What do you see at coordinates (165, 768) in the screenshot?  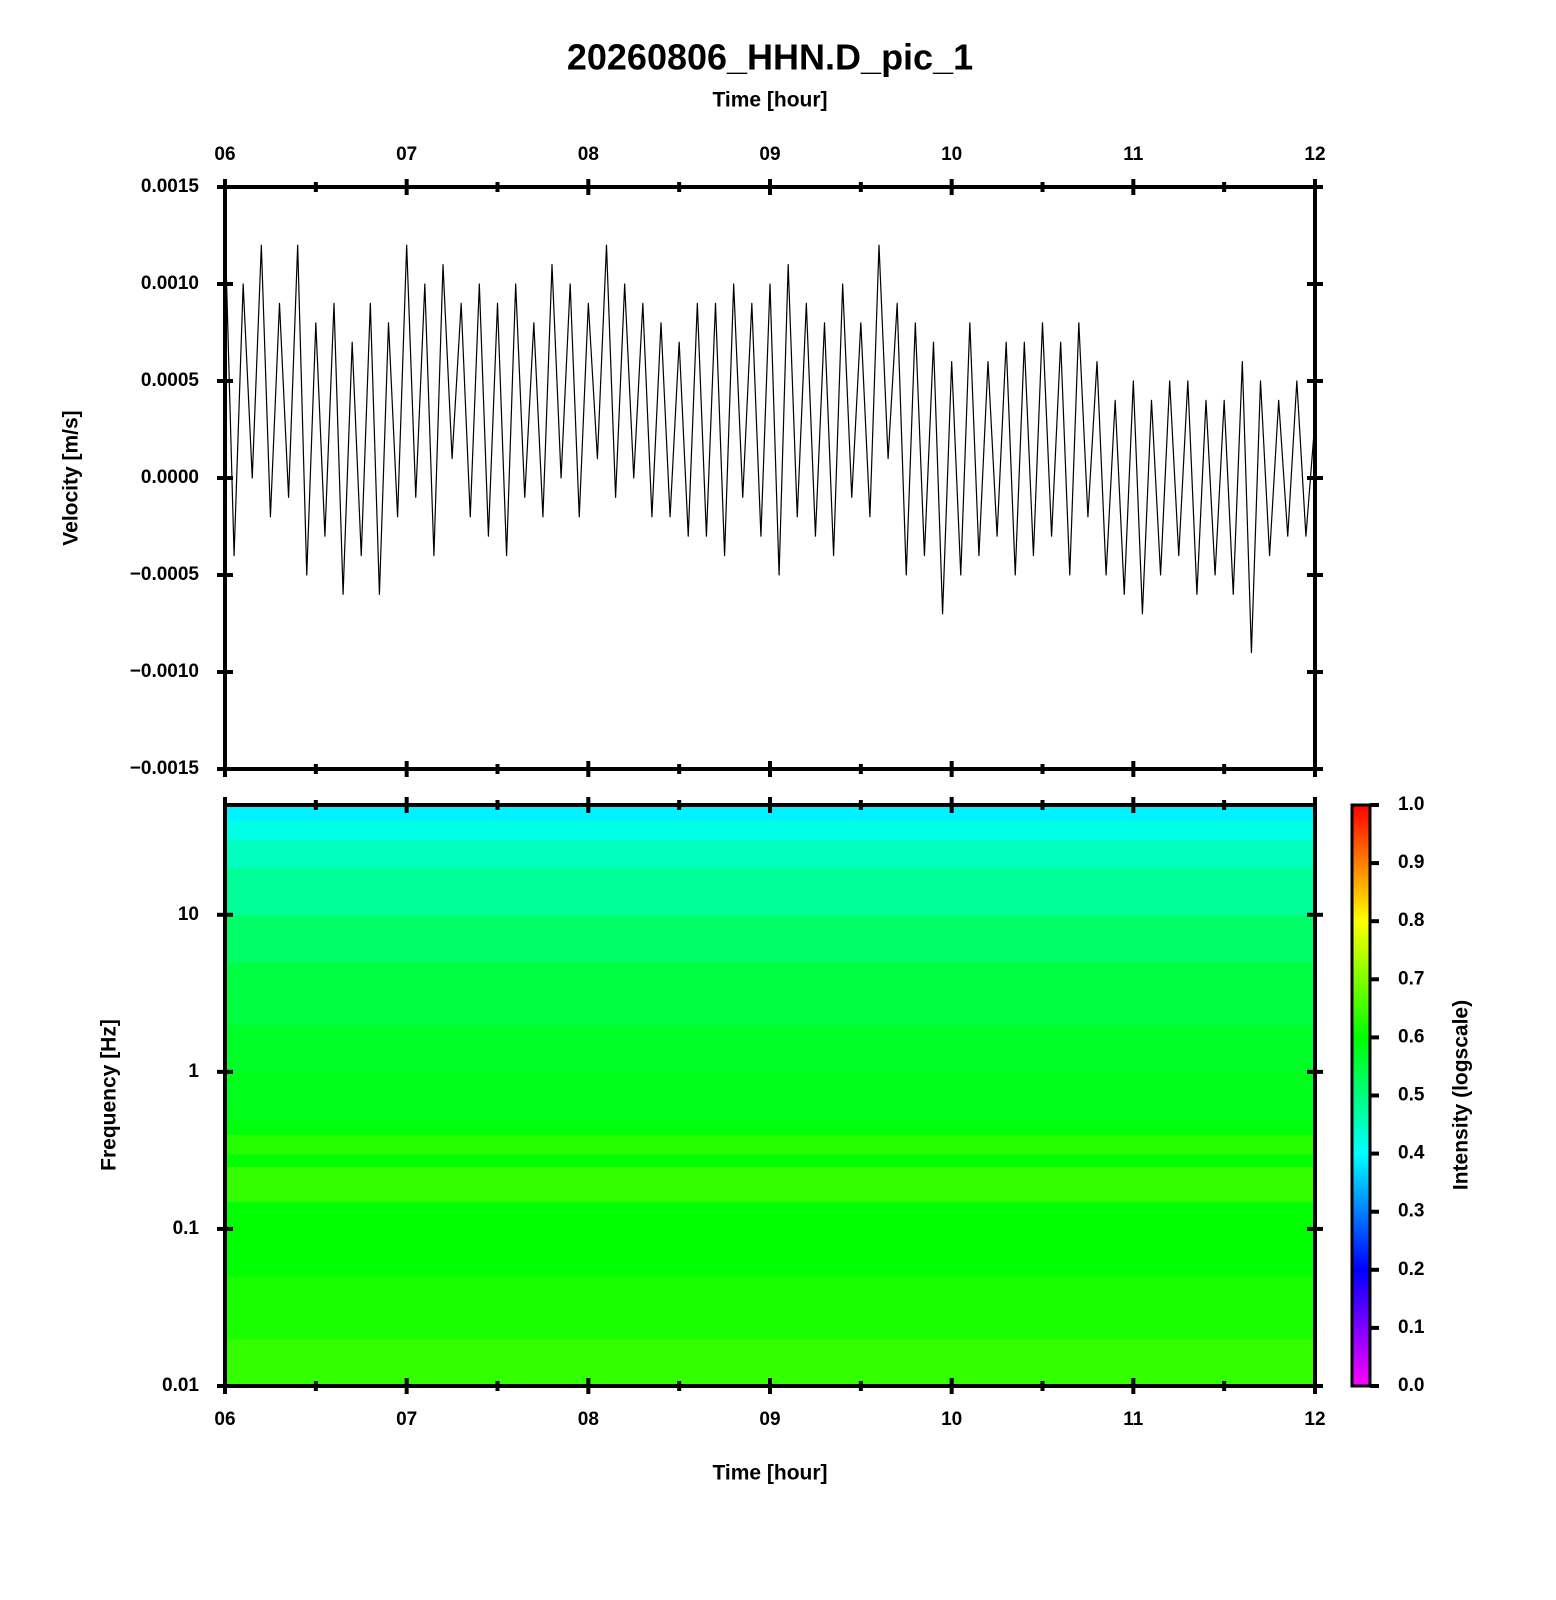 I see `y-tick-label: −0.0015` at bounding box center [165, 768].